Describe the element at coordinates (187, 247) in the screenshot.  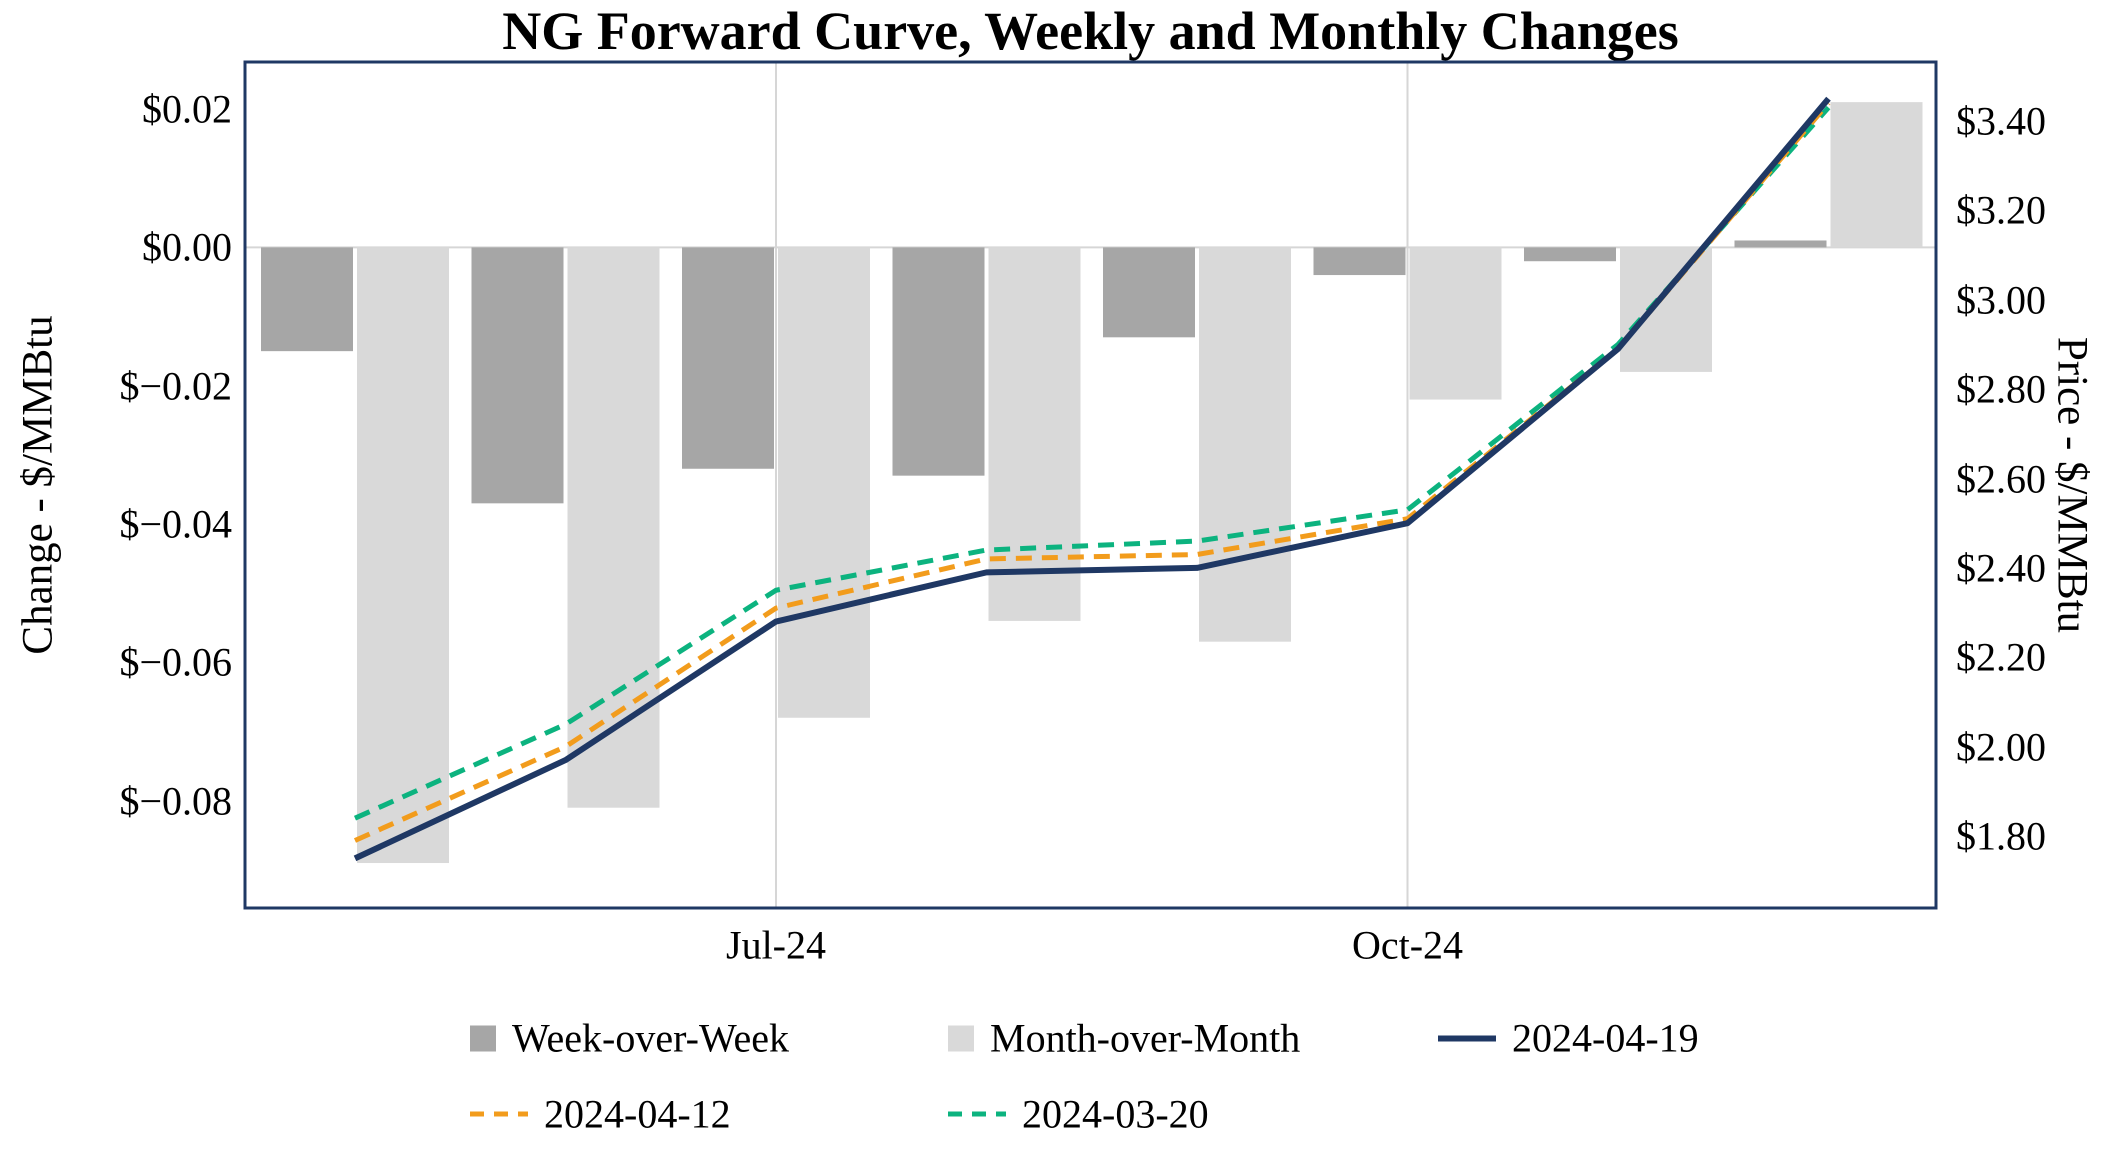
I see `left-tick-0-00: $0.00` at that location.